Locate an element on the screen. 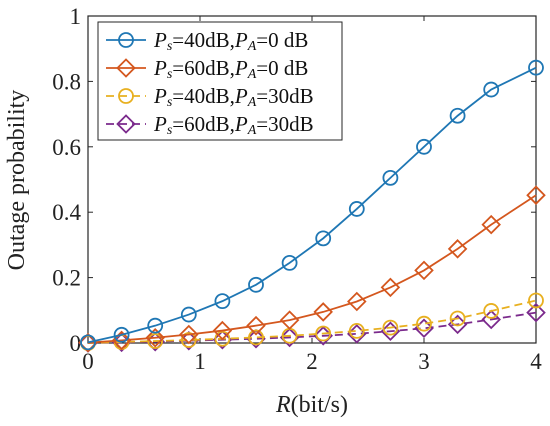 Image resolution: width=550 pixels, height=426 pixels. legend-entry-4: Ps=60dB,PA=30dB is located at coordinates (210, 125).